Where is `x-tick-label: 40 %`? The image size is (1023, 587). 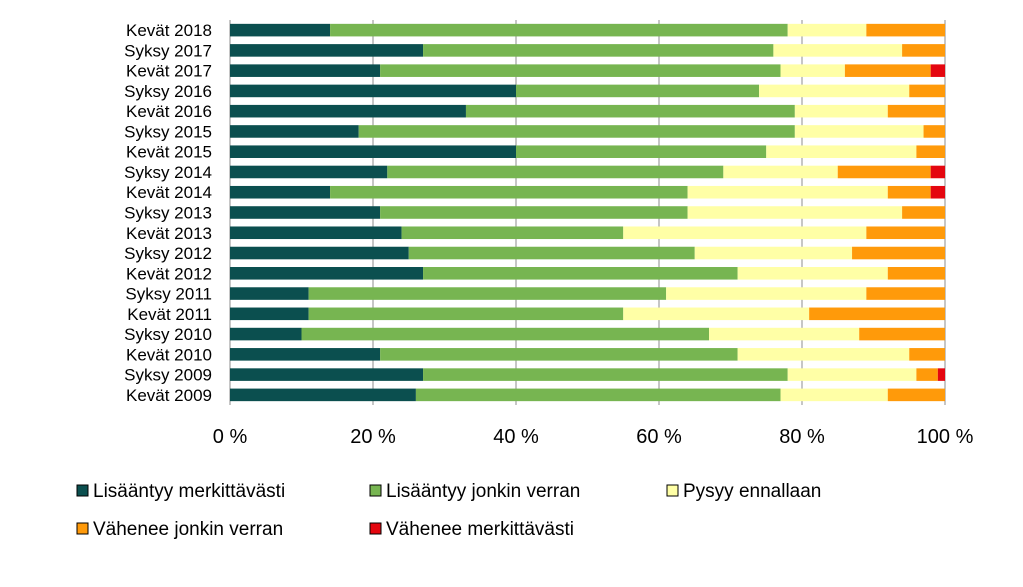 x-tick-label: 40 % is located at coordinates (516, 437).